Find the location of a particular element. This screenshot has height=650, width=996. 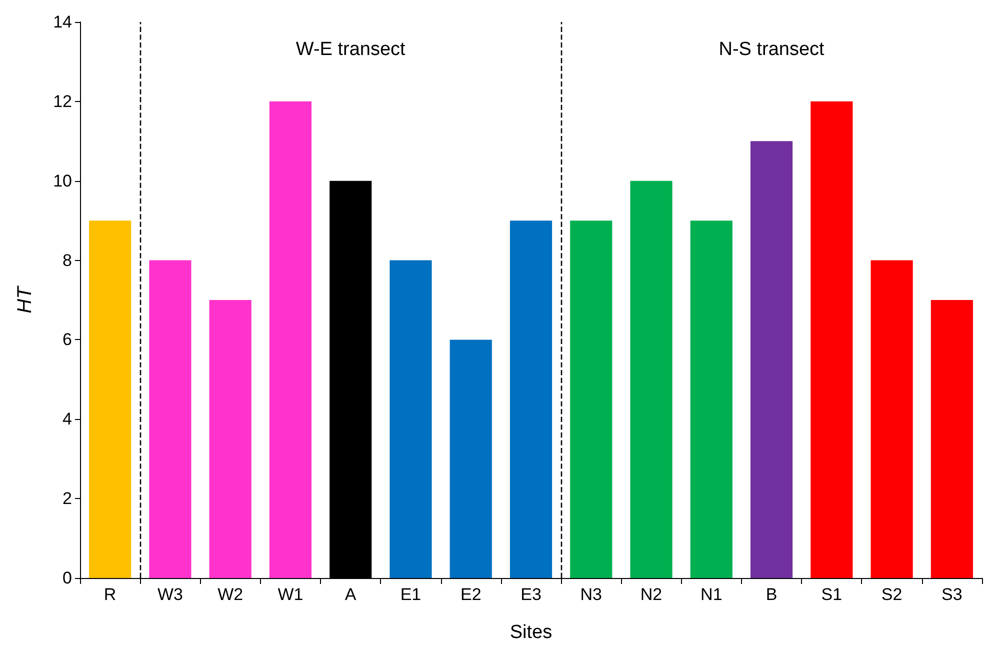

x-tick-label: R is located at coordinates (110, 594).